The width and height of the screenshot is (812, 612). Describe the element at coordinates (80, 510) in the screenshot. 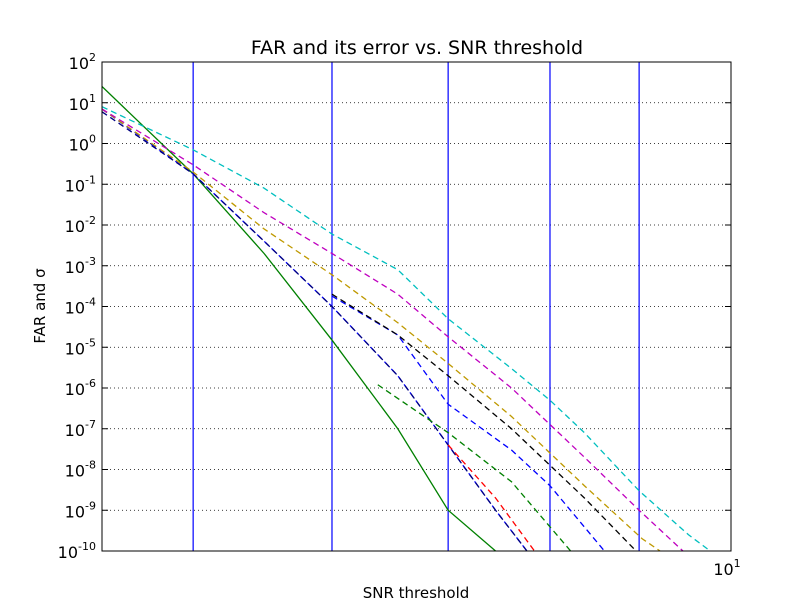

I see `y-tick-label: 10⁻⁹` at that location.